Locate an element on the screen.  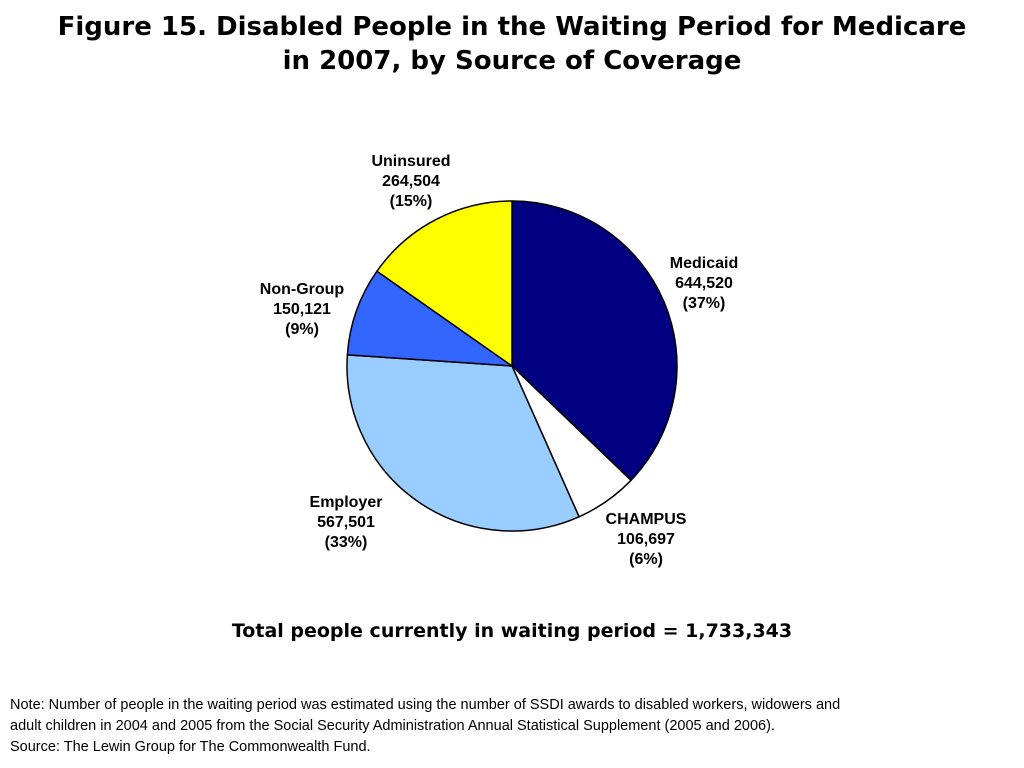
slice-name: Non-Group is located at coordinates (302, 289).